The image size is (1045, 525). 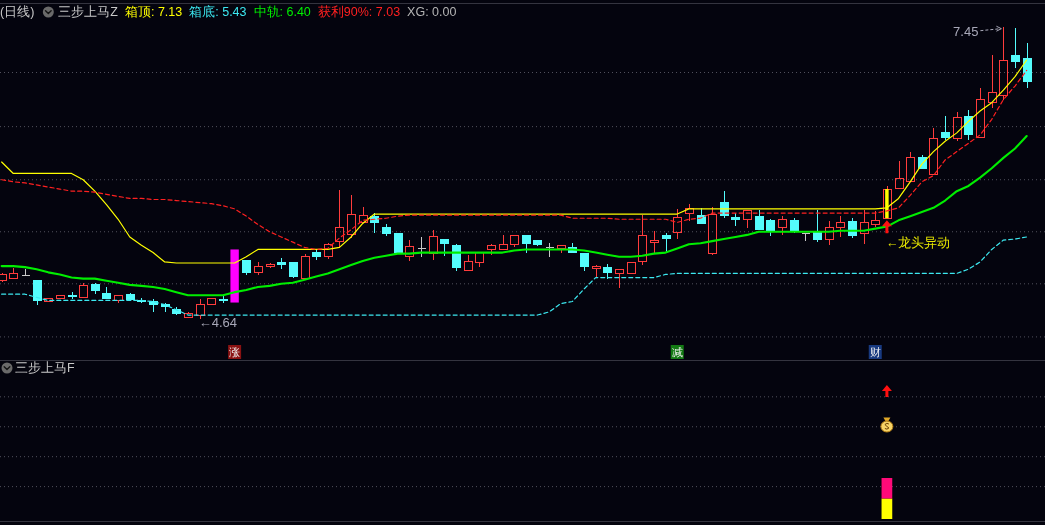 What do you see at coordinates (966, 31) in the screenshot?
I see `annotation: 7.45` at bounding box center [966, 31].